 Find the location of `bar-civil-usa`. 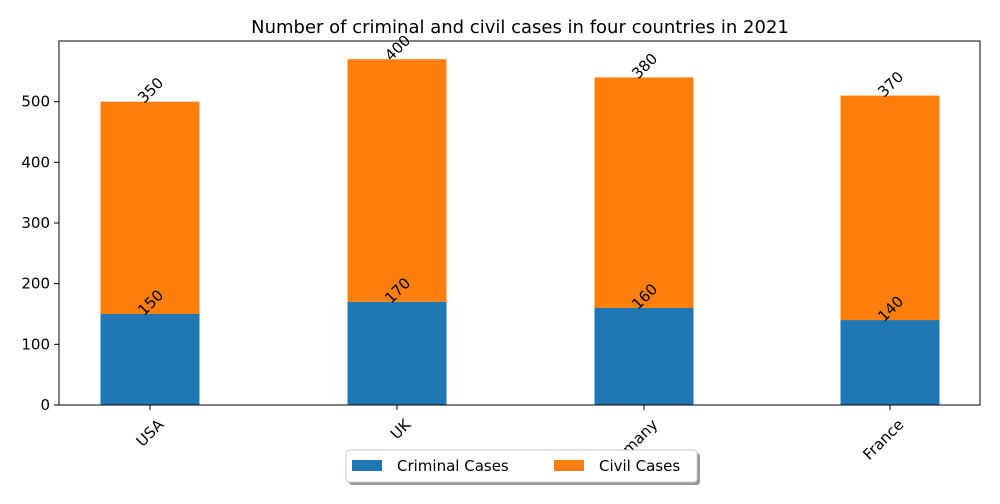

bar-civil-usa is located at coordinates (150, 208).